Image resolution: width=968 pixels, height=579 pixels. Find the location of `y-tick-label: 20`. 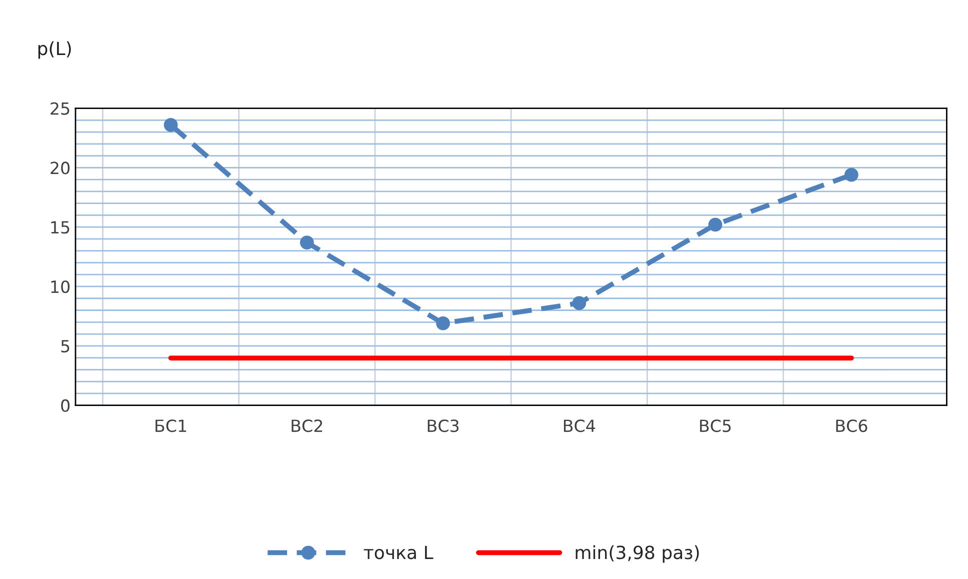

y-tick-label: 20 is located at coordinates (60, 168).